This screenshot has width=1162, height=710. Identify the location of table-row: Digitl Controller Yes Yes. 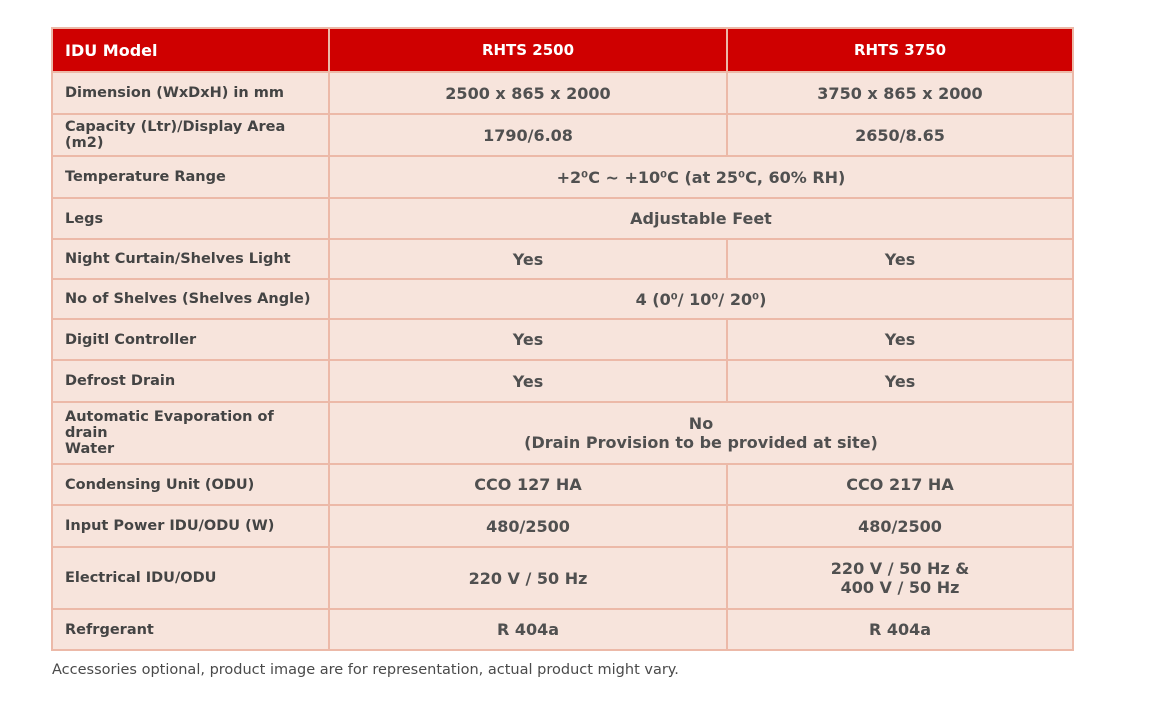
(562, 339).